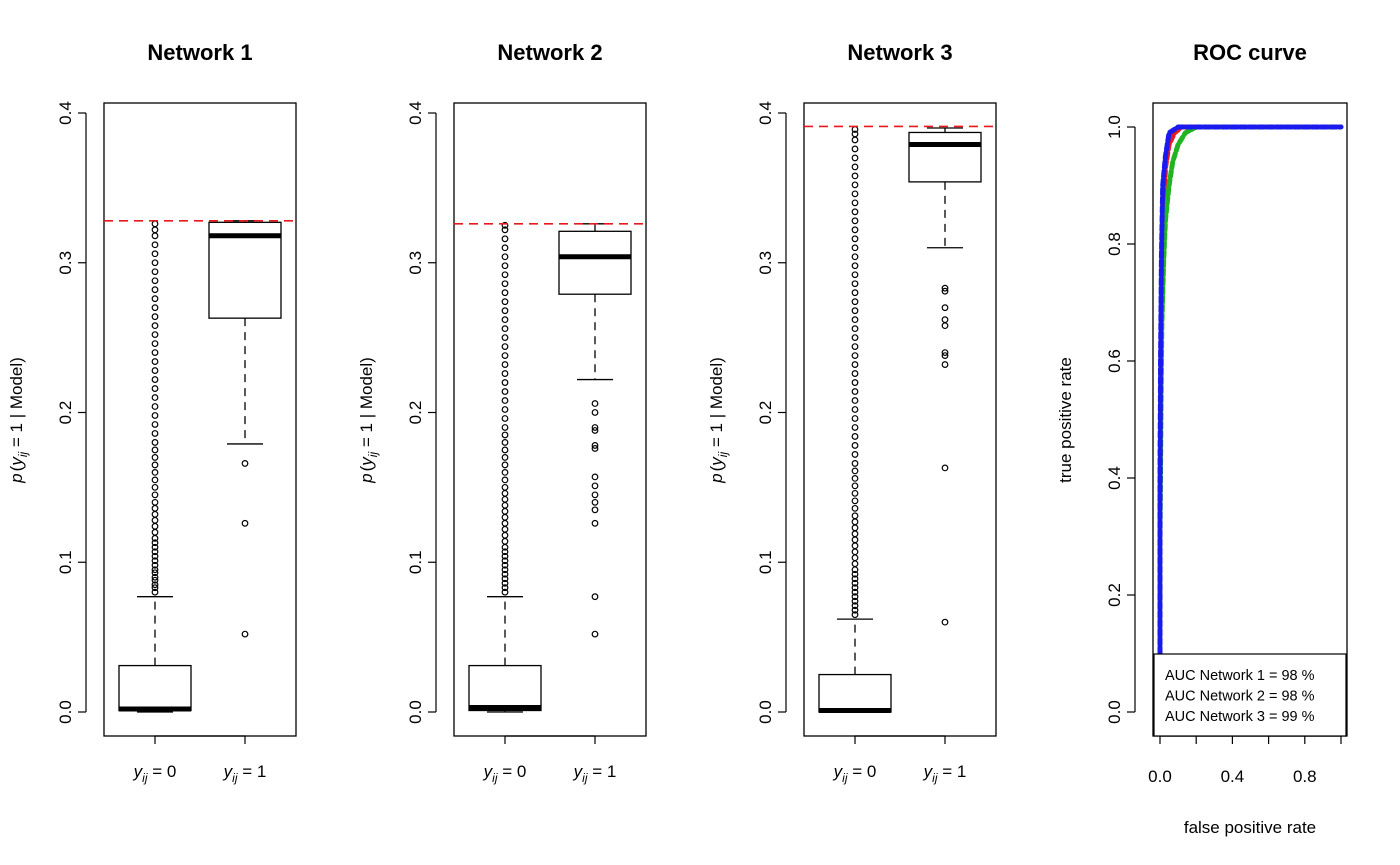 The width and height of the screenshot is (1400, 865). I want to click on panel-title: Network 3, so click(899, 52).